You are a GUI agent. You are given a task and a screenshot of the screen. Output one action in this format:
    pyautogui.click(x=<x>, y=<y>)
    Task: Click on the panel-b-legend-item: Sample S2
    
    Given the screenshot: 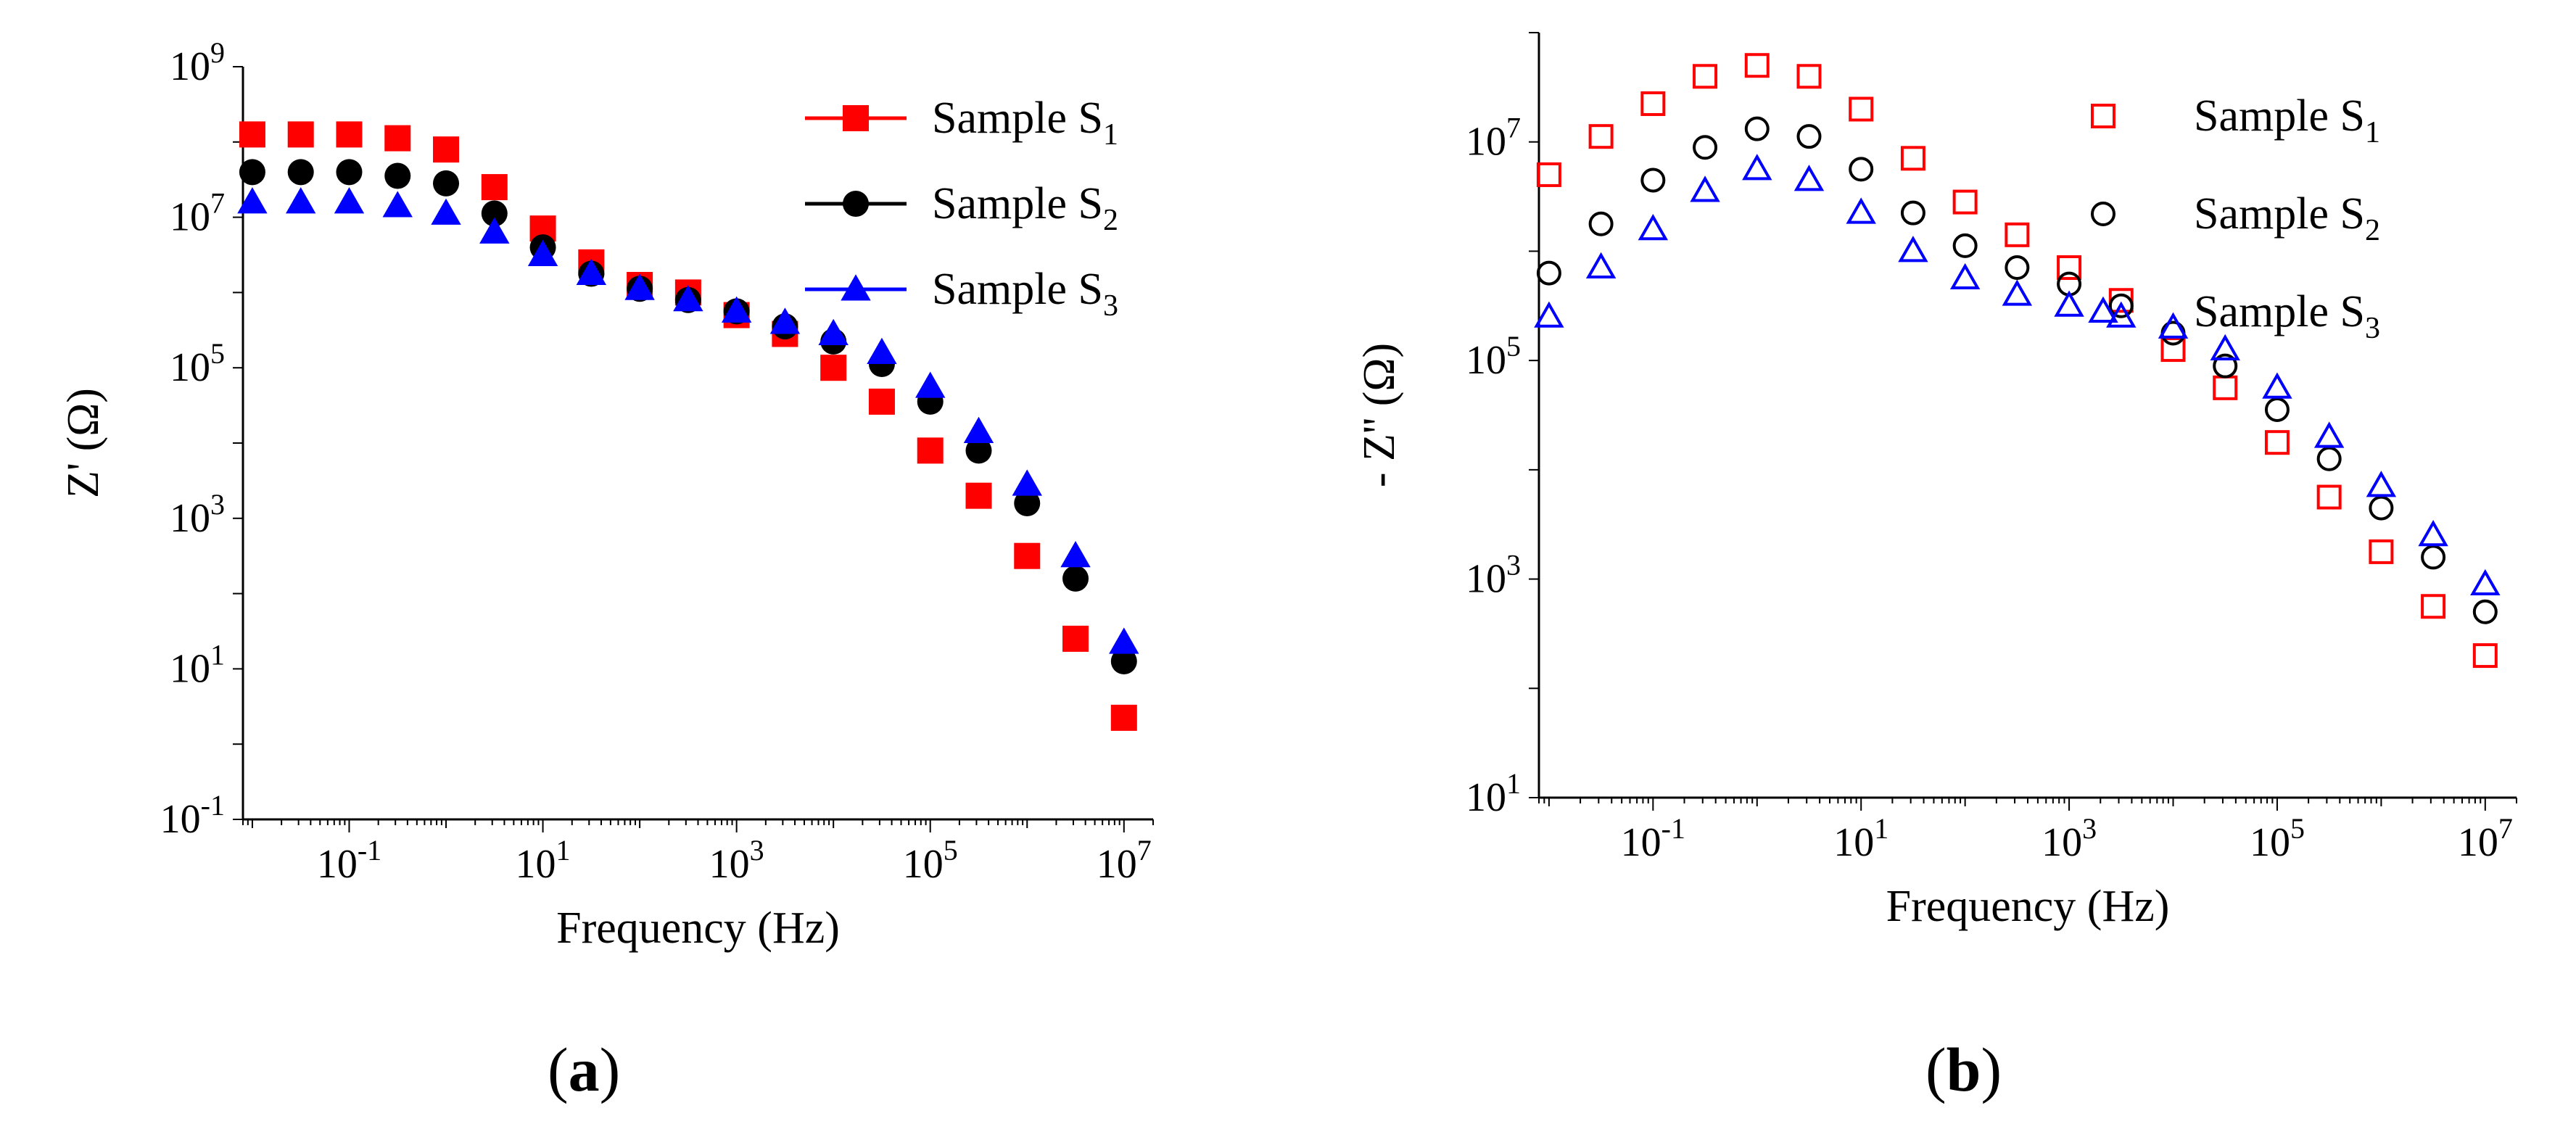 What is the action you would take?
    pyautogui.click(x=2235, y=218)
    